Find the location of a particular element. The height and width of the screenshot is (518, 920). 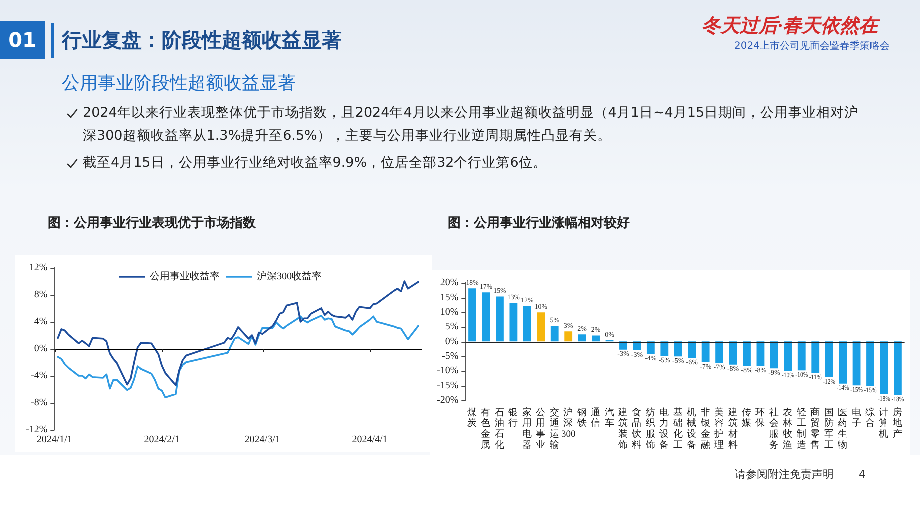

text: 4 is located at coordinates (862, 475).